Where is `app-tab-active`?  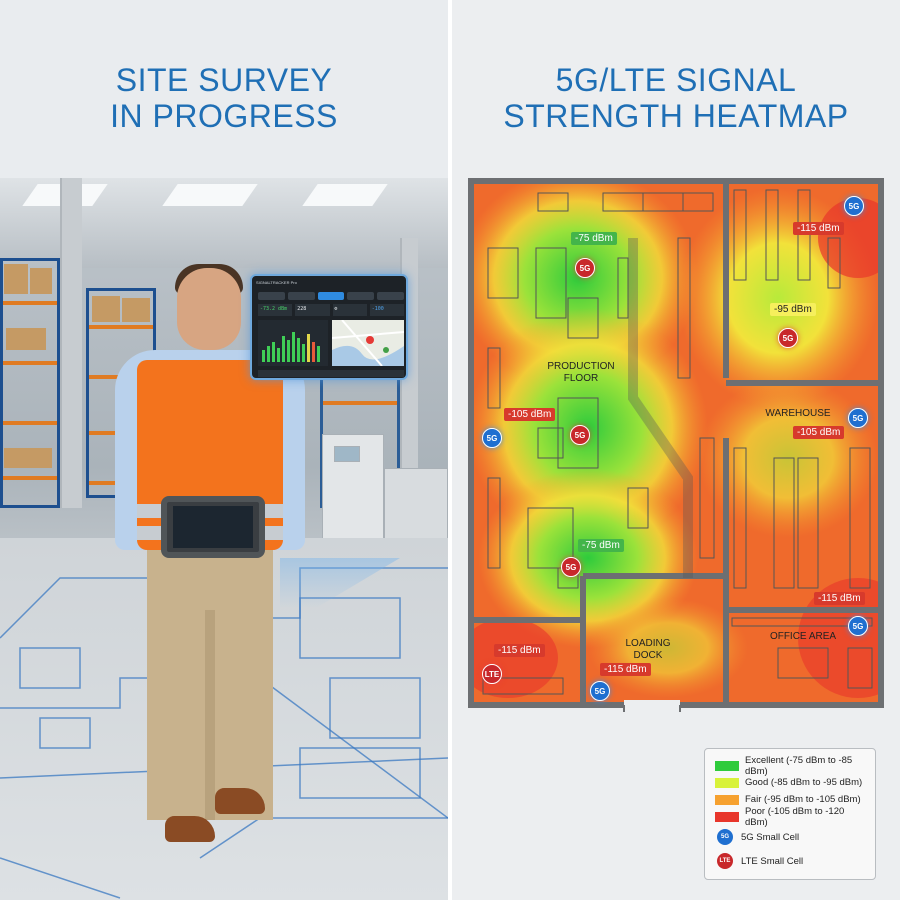 app-tab-active is located at coordinates (331, 296).